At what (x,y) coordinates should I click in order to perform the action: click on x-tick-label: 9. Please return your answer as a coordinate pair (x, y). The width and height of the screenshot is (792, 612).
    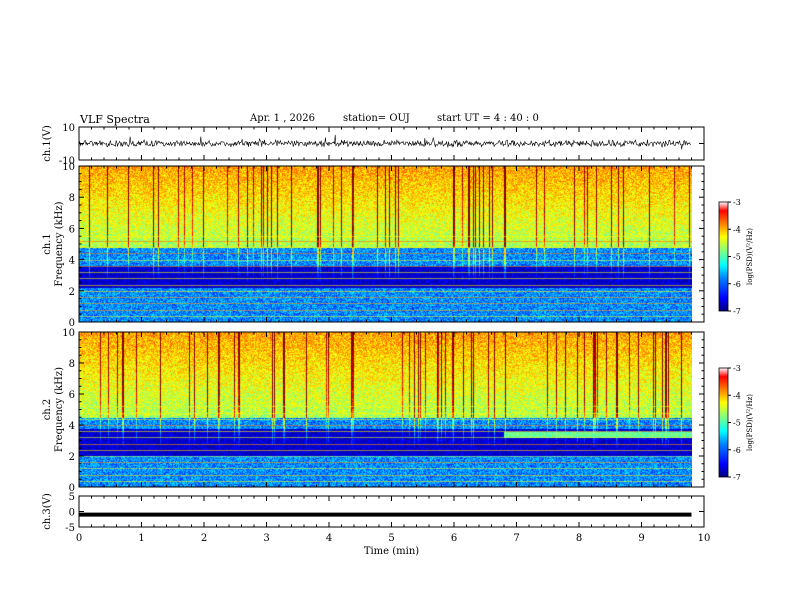
    Looking at the image, I should click on (641, 538).